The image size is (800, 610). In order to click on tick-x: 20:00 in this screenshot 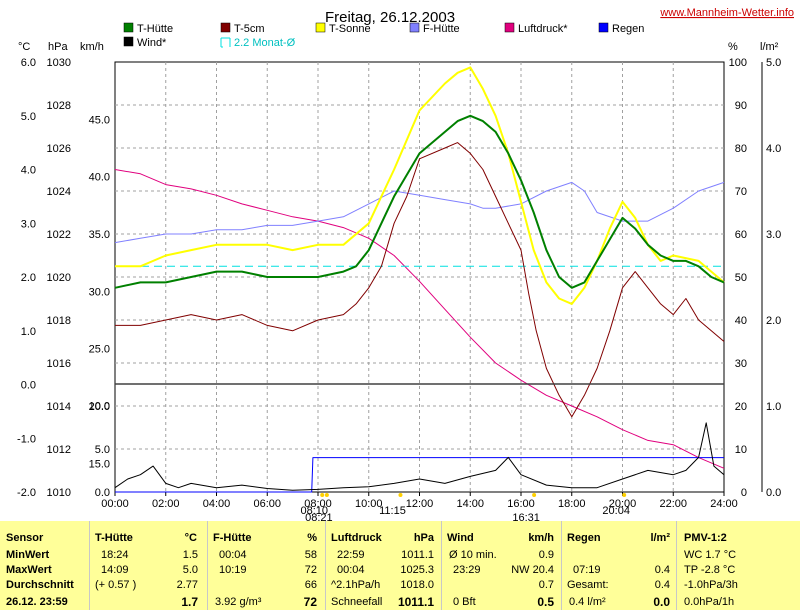, I will do `click(623, 504)`.